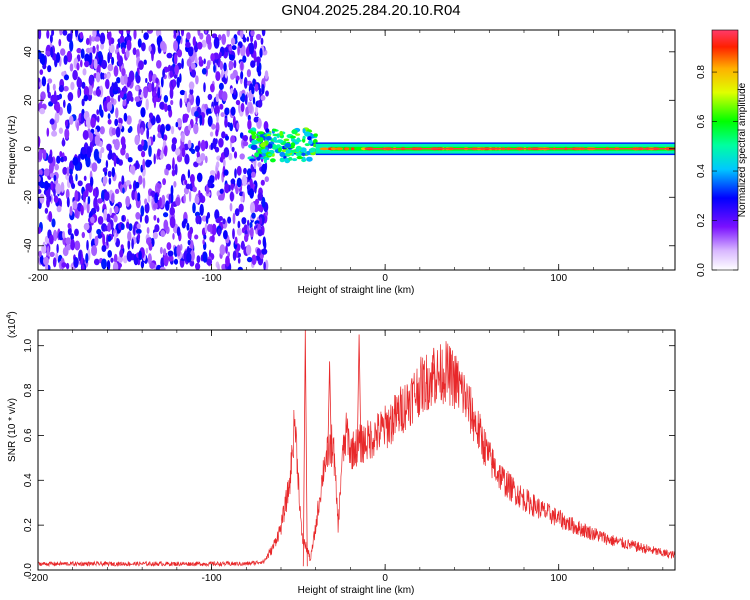 This screenshot has height=600, width=750. Describe the element at coordinates (701, 72) in the screenshot. I see `colorbar-tick-label: 0.8` at that location.